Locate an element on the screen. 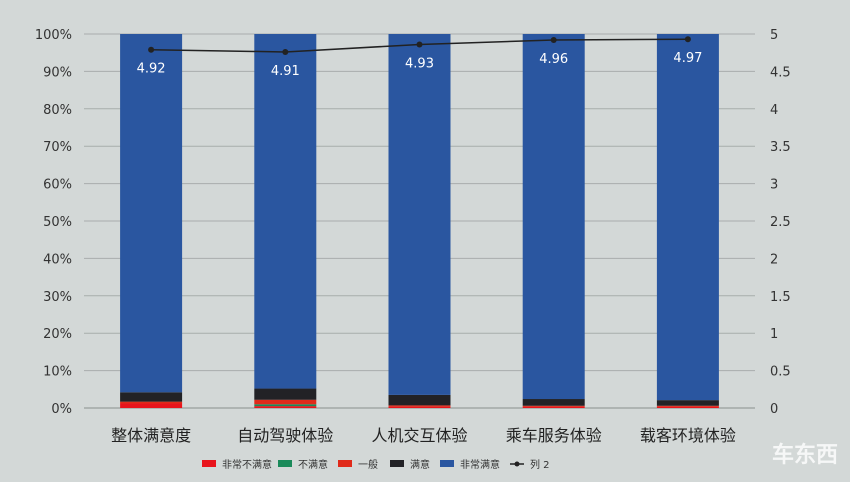 The image size is (850, 482). right-tick-label: 1.5 is located at coordinates (780, 297).